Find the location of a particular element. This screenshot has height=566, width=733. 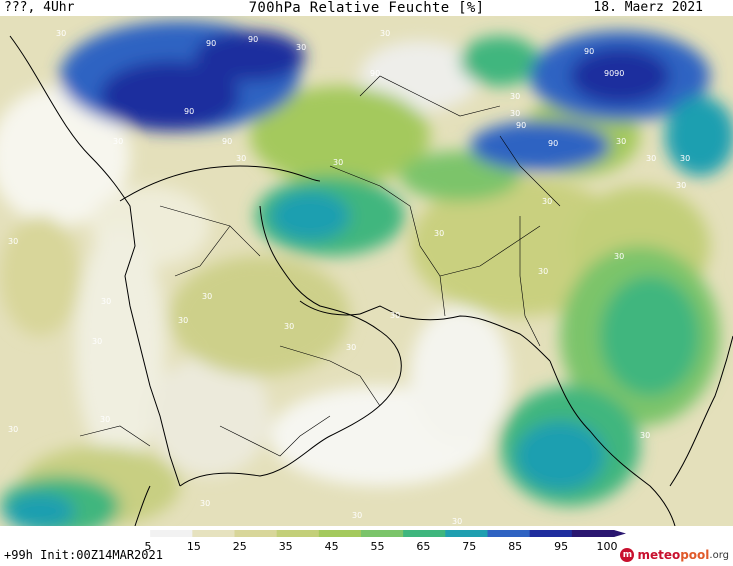

contour-label: 9090 is located at coordinates (614, 73).